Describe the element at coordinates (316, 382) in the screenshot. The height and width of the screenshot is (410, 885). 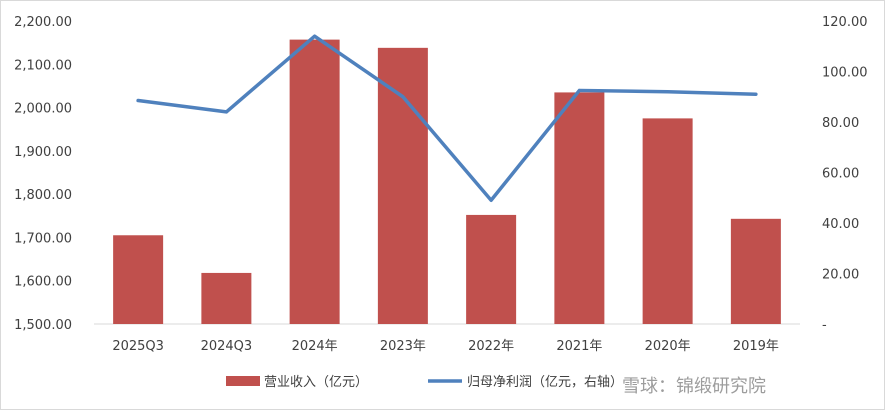
I see `legend-bar-label: 营业收入（亿元）` at that location.